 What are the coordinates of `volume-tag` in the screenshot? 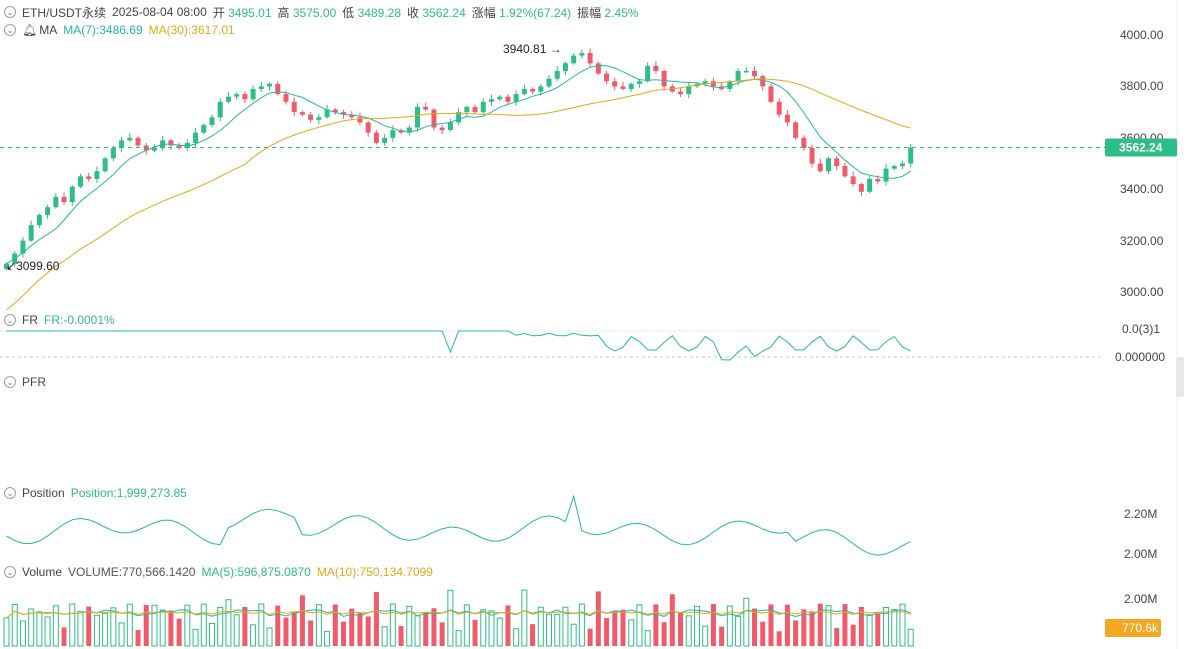 It's located at (1133, 628).